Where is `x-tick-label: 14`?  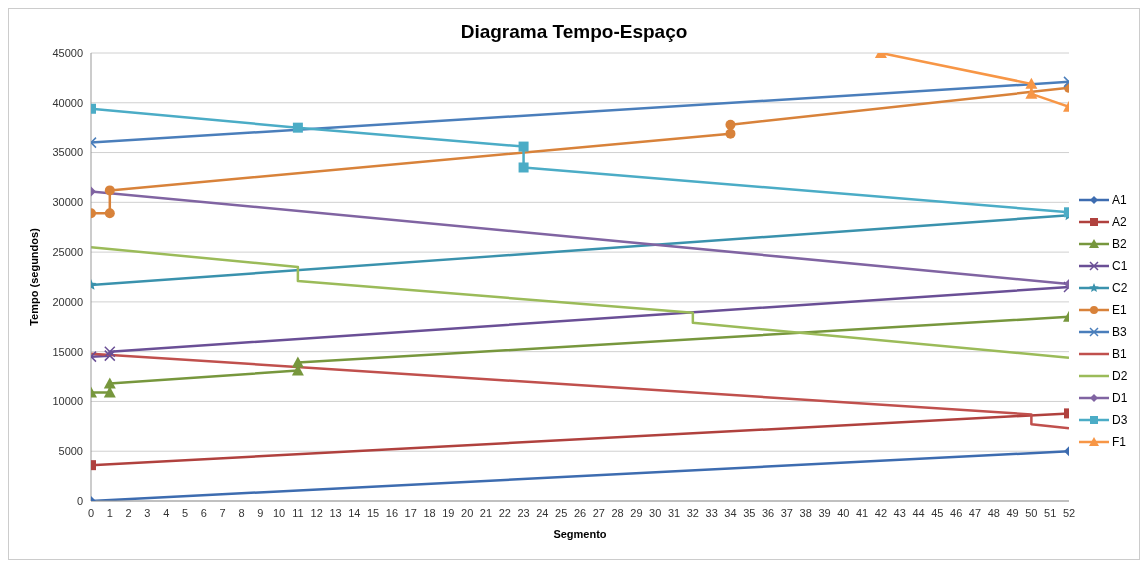
x-tick-label: 14 is located at coordinates (354, 512).